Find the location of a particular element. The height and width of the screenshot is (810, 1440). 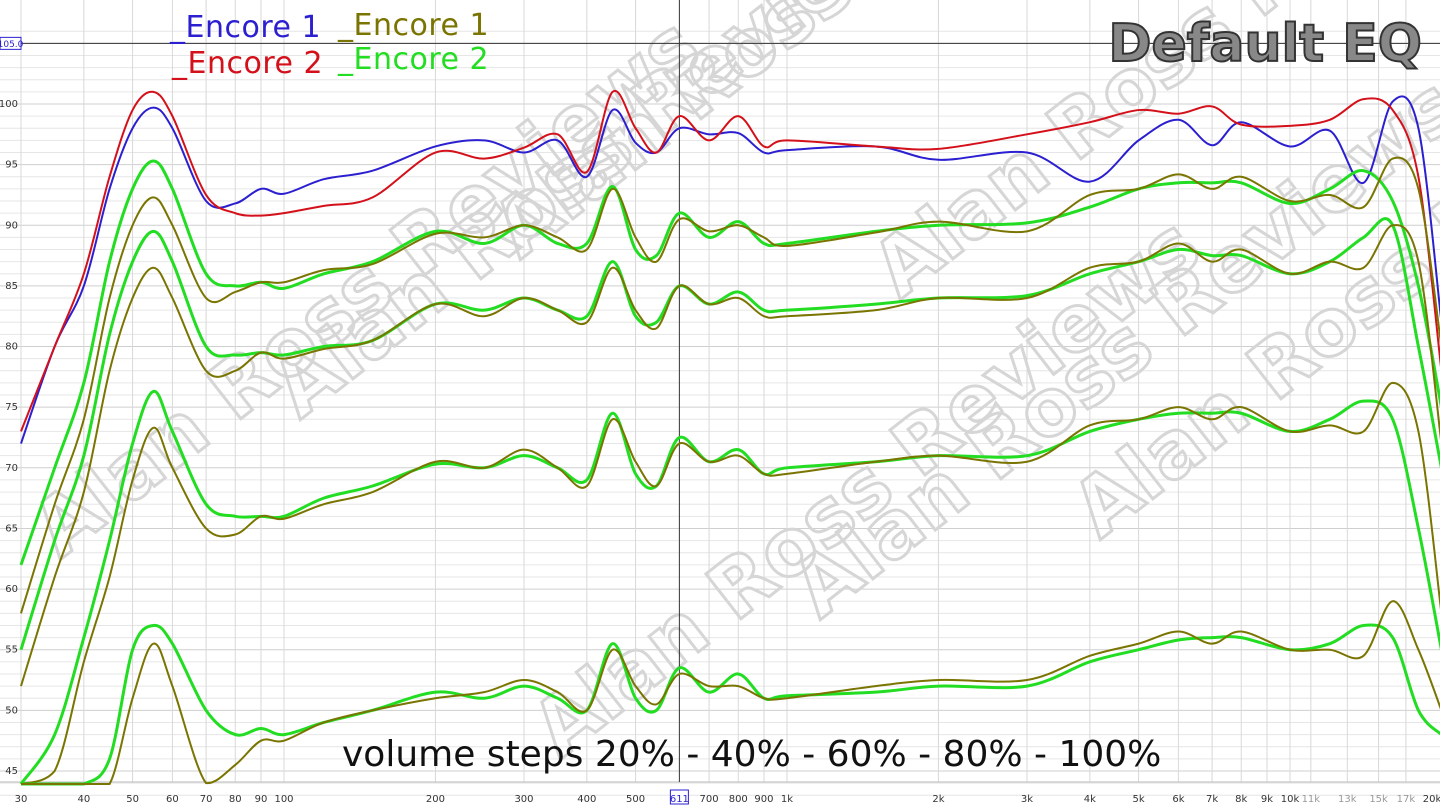

chart-title: Default EQ is located at coordinates (1265, 44).